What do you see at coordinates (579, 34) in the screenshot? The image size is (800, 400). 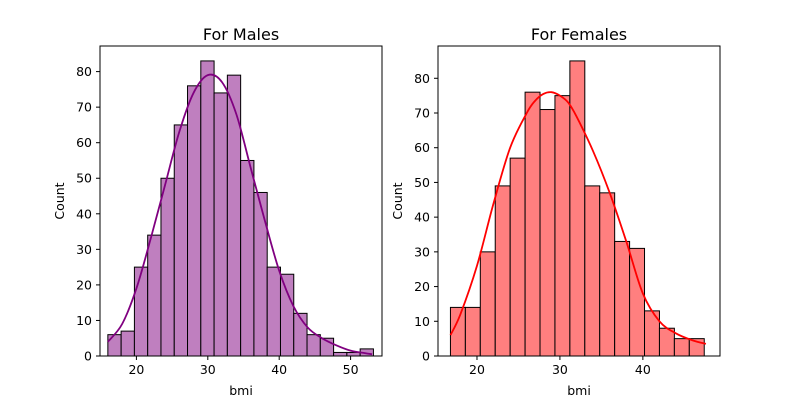 I see `chart-title: For Females` at bounding box center [579, 34].